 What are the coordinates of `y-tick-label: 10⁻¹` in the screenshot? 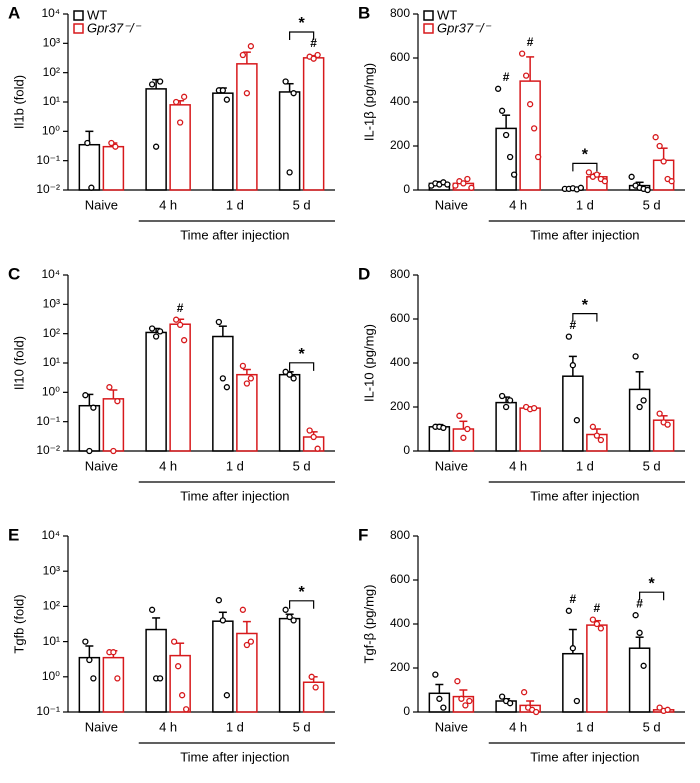 It's located at (48, 160).